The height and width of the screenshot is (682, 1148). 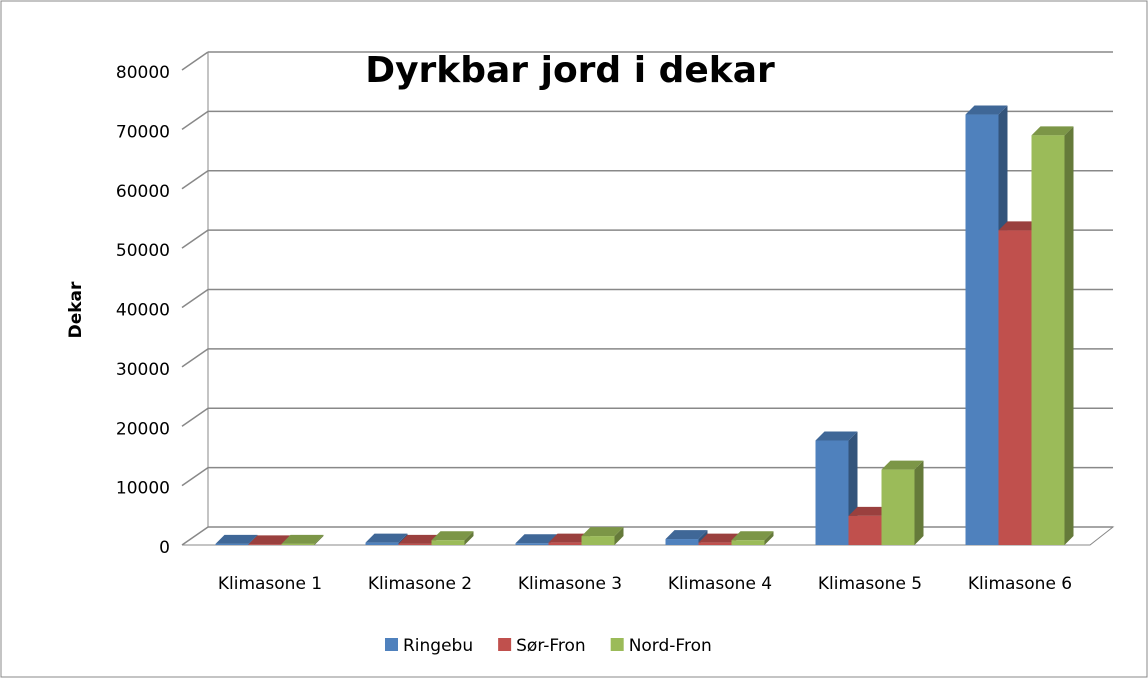 What do you see at coordinates (870, 584) in the screenshot?
I see `x-tick-label: Klimasone 5` at bounding box center [870, 584].